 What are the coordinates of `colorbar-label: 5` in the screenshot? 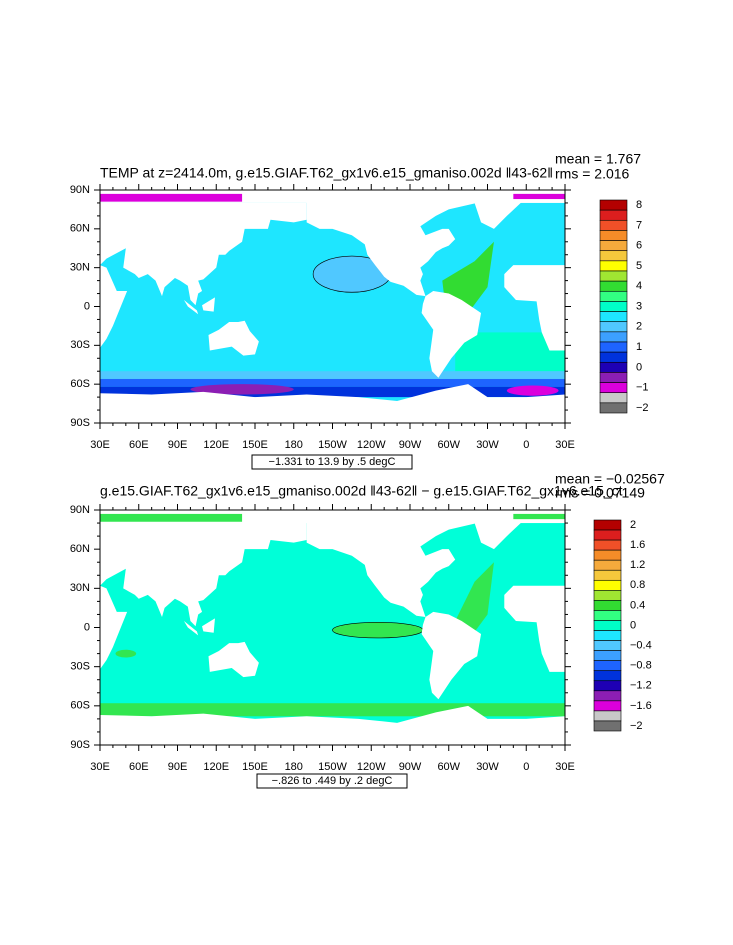 It's located at (639, 266).